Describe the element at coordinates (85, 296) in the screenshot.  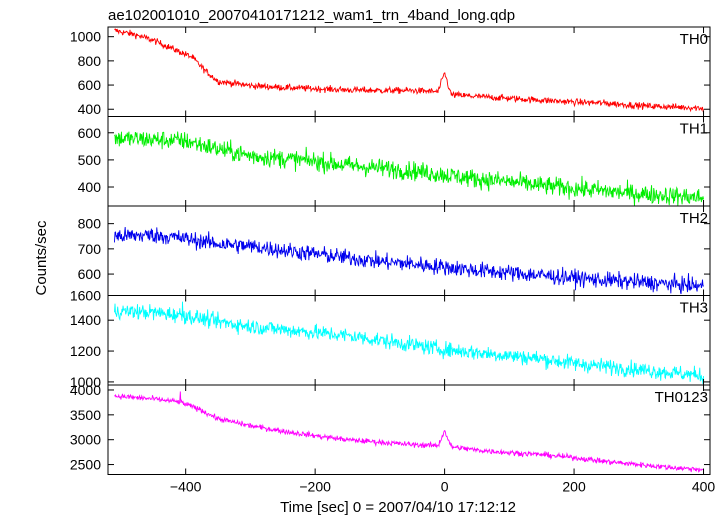
I see `y-tick-label: 1600` at that location.